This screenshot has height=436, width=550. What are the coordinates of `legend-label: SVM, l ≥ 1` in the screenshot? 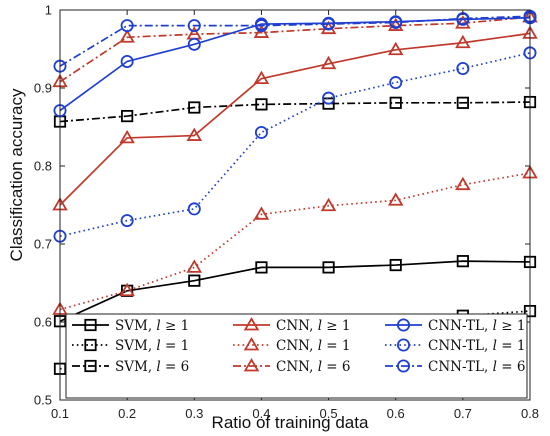 It's located at (152, 326).